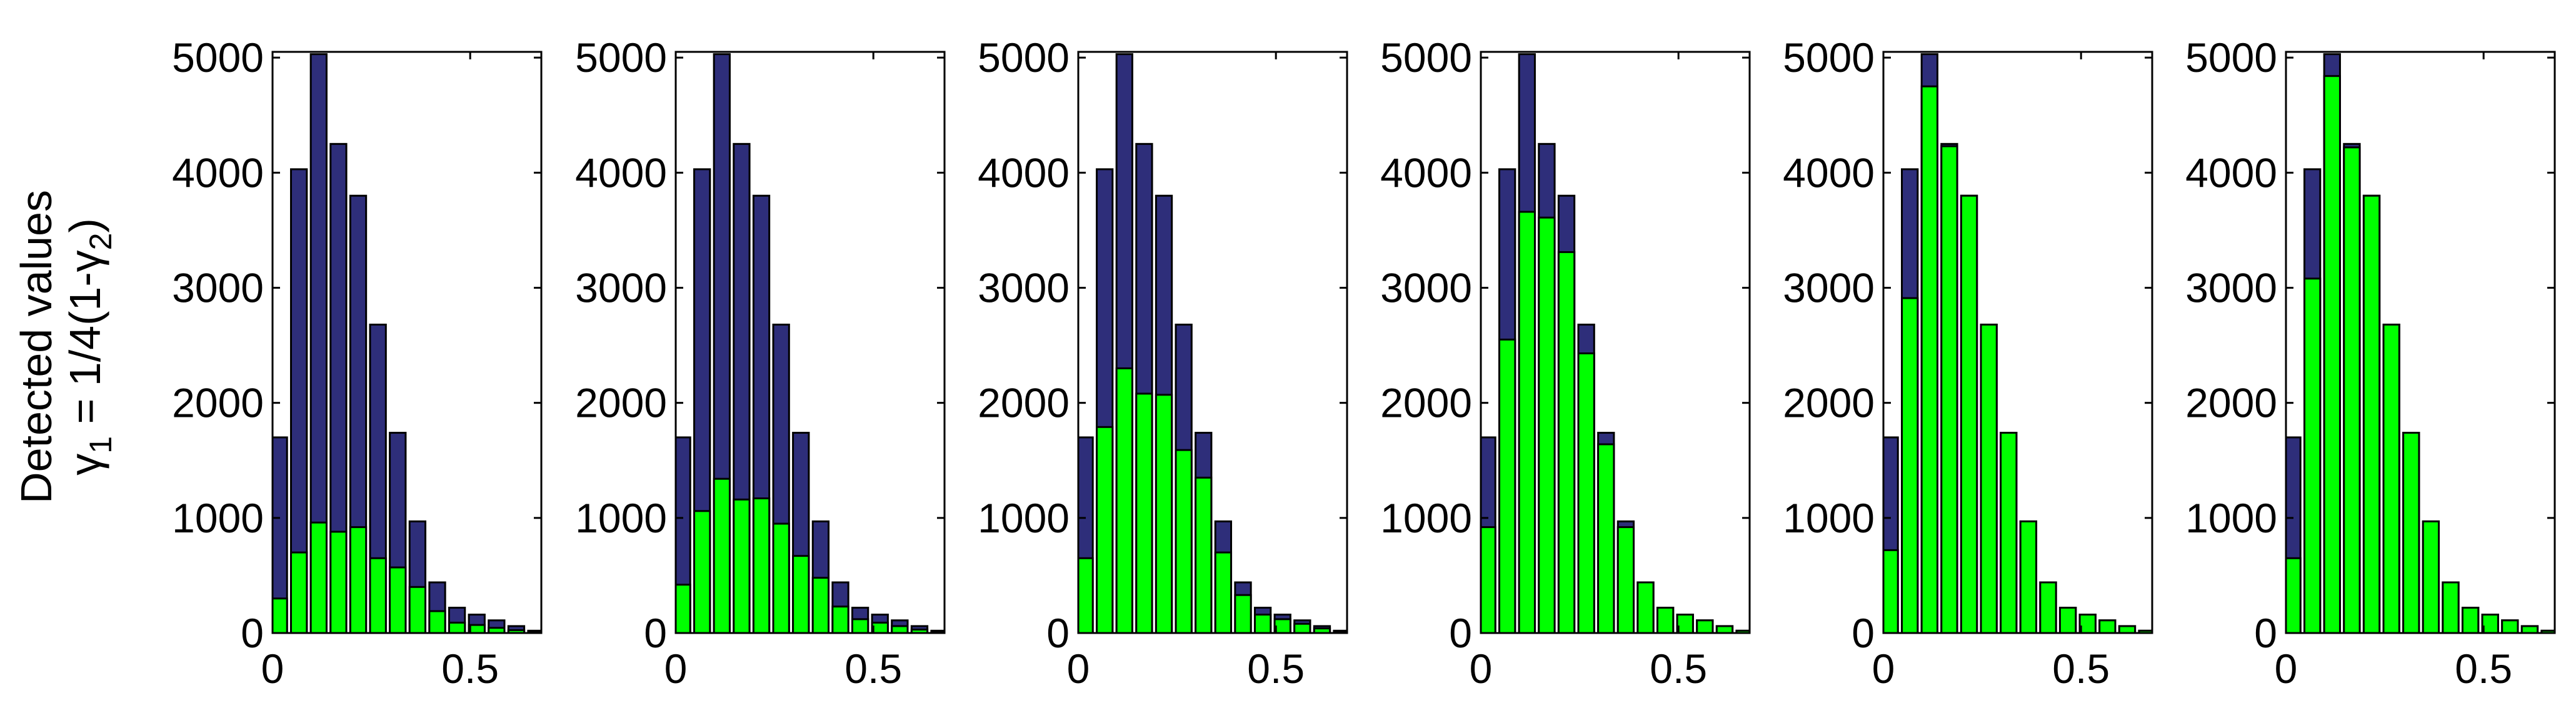 The width and height of the screenshot is (2576, 708). I want to click on histogram-panel-4: 0 1000 2000 3000 4000 5000 0 0.5, so click(1565, 363).